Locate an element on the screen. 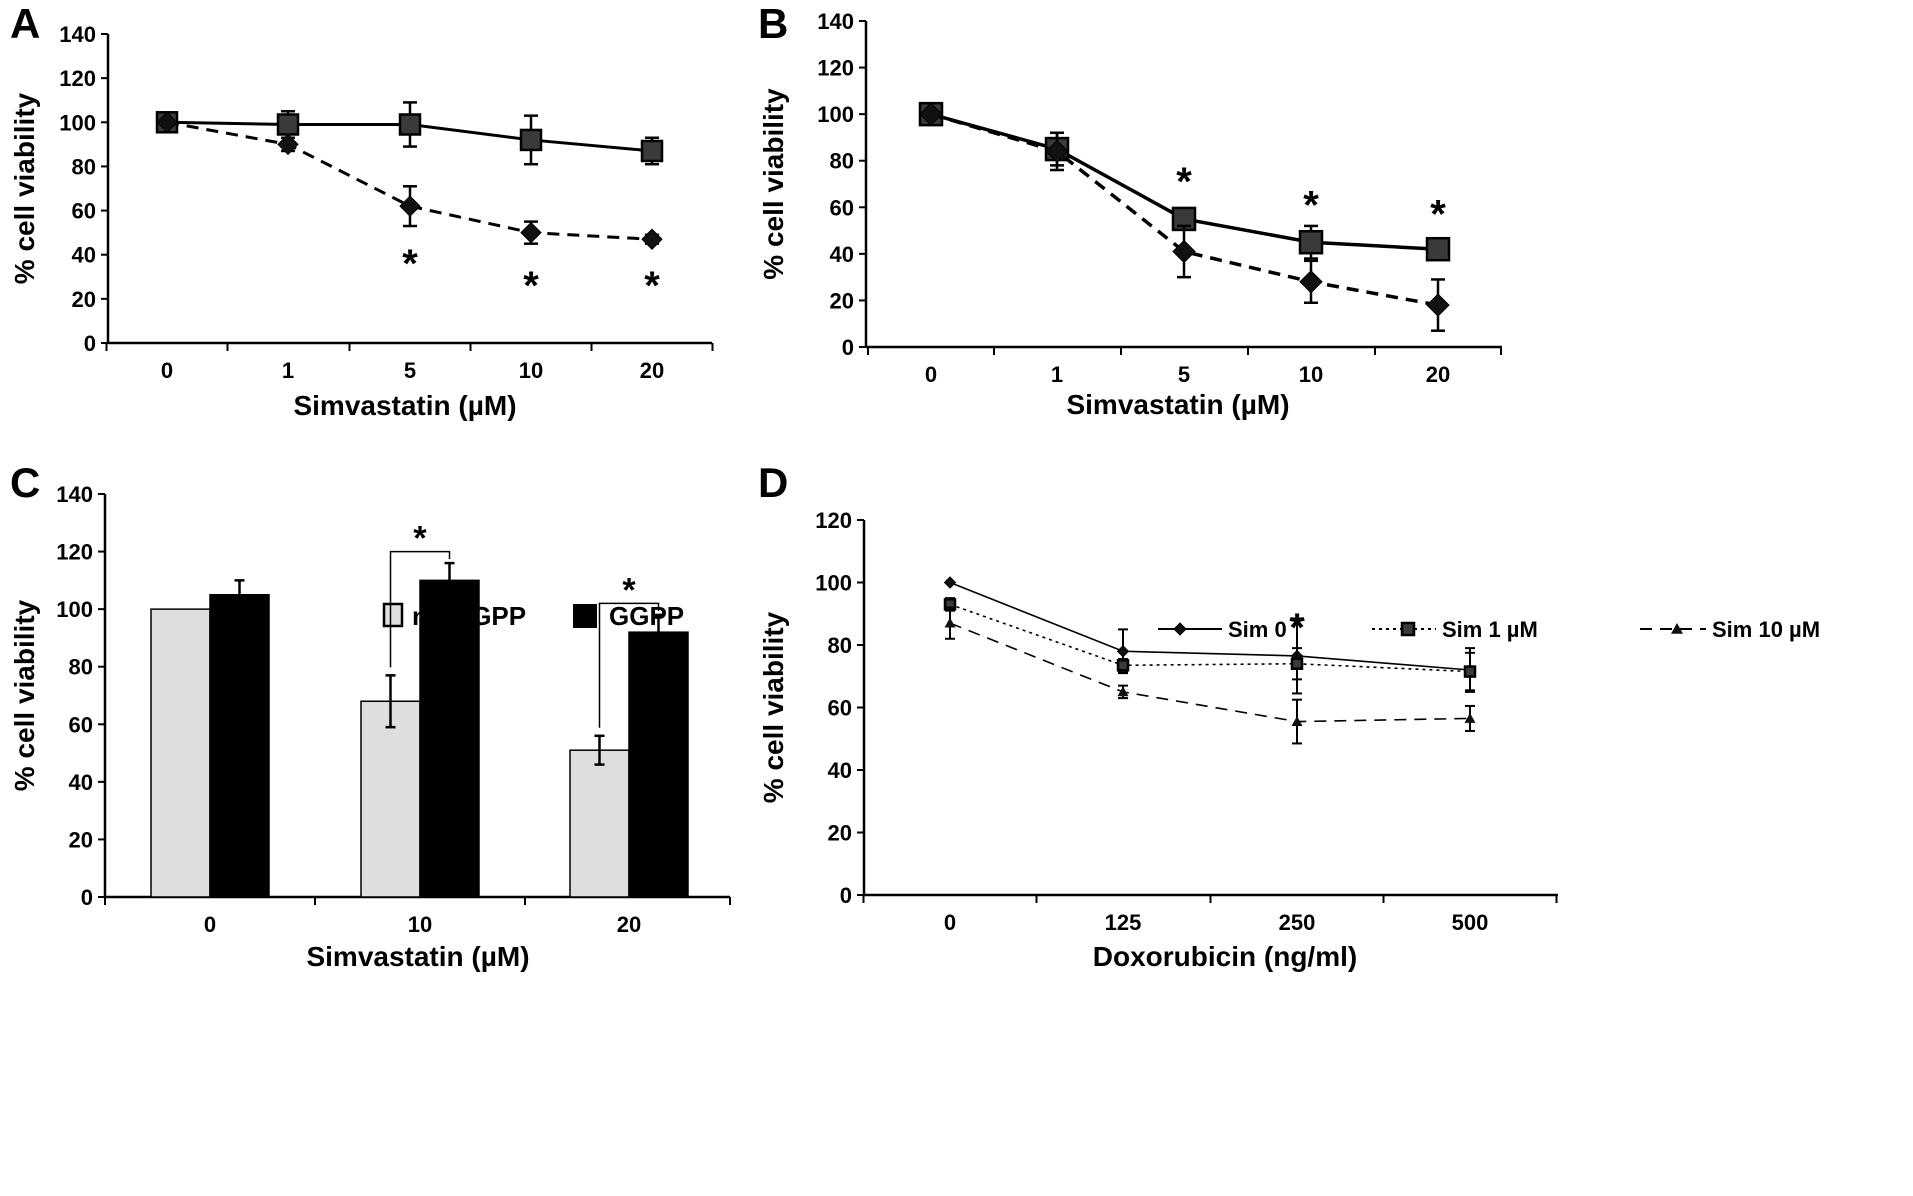  x-tick-label: 500 is located at coordinates (1470, 922).